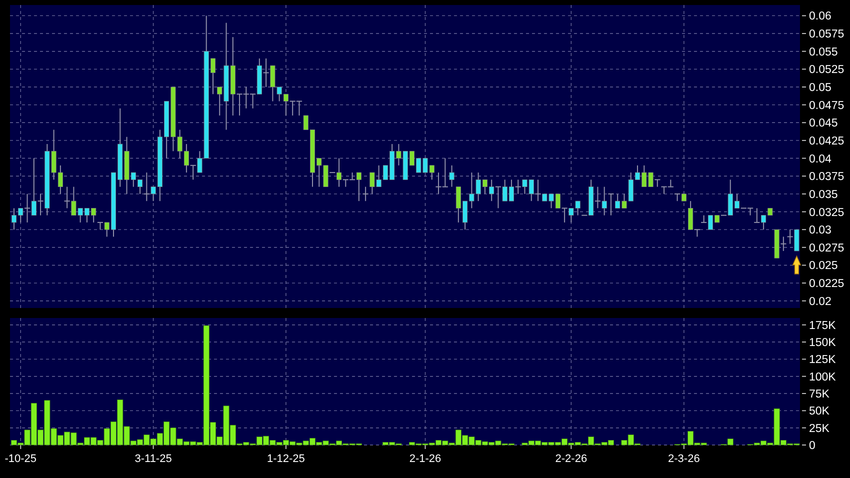  What do you see at coordinates (820, 88) in the screenshot?
I see `y-tick-label: 0.05` at bounding box center [820, 88].